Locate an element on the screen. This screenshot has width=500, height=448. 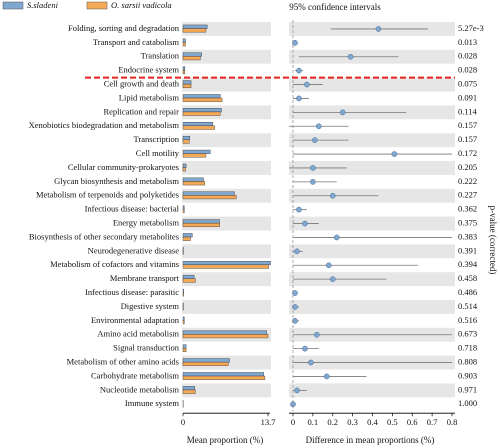
category-label: Digestive system is located at coordinates (150, 306).